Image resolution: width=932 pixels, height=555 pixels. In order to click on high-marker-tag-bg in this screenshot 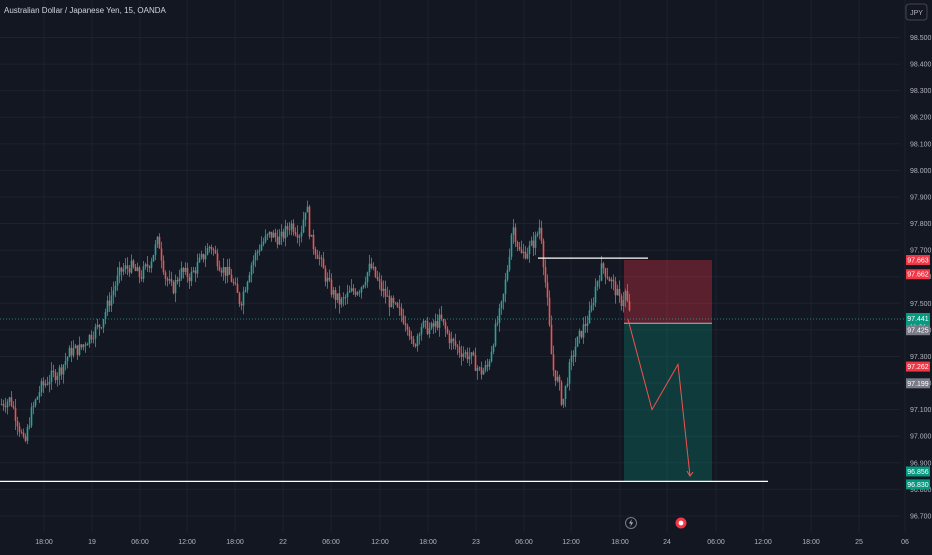, I will do `click(918, 274)`.